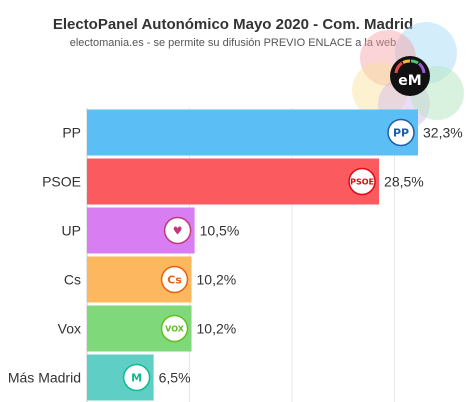 Image resolution: width=466 pixels, height=402 pixels. Describe the element at coordinates (72, 280) in the screenshot. I see `category-label: Cs` at that location.